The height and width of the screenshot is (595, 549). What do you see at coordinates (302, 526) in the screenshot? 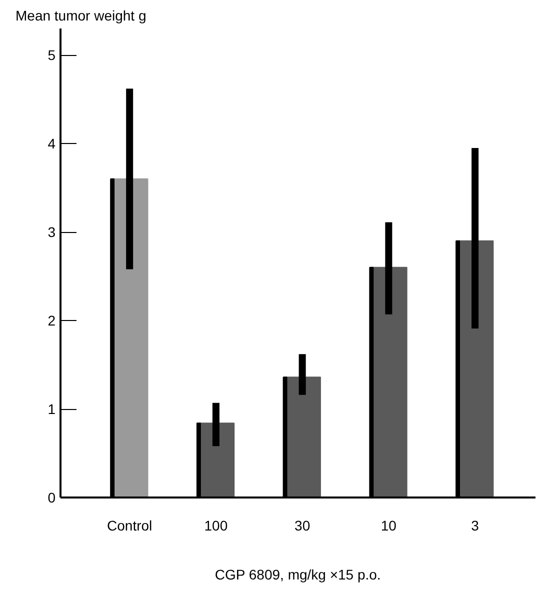
I see `x-tick-label: 30` at bounding box center [302, 526].